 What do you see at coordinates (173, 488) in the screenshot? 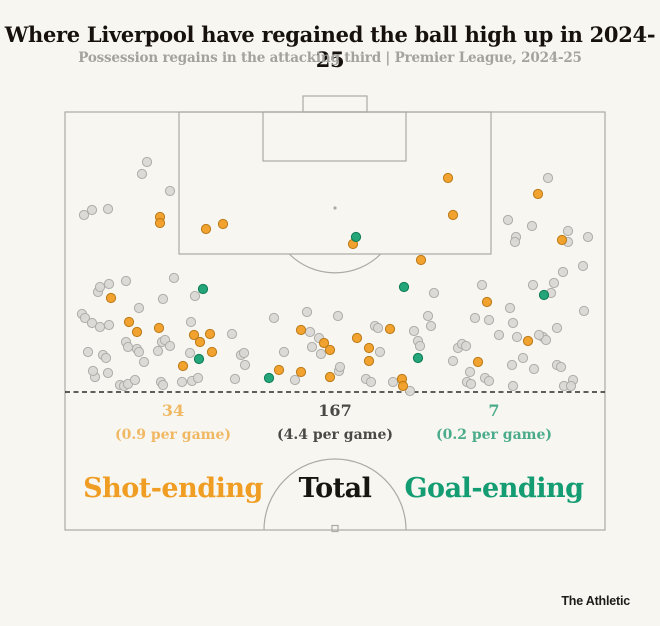
I see `shot-ending-label: Shot-ending` at bounding box center [173, 488].